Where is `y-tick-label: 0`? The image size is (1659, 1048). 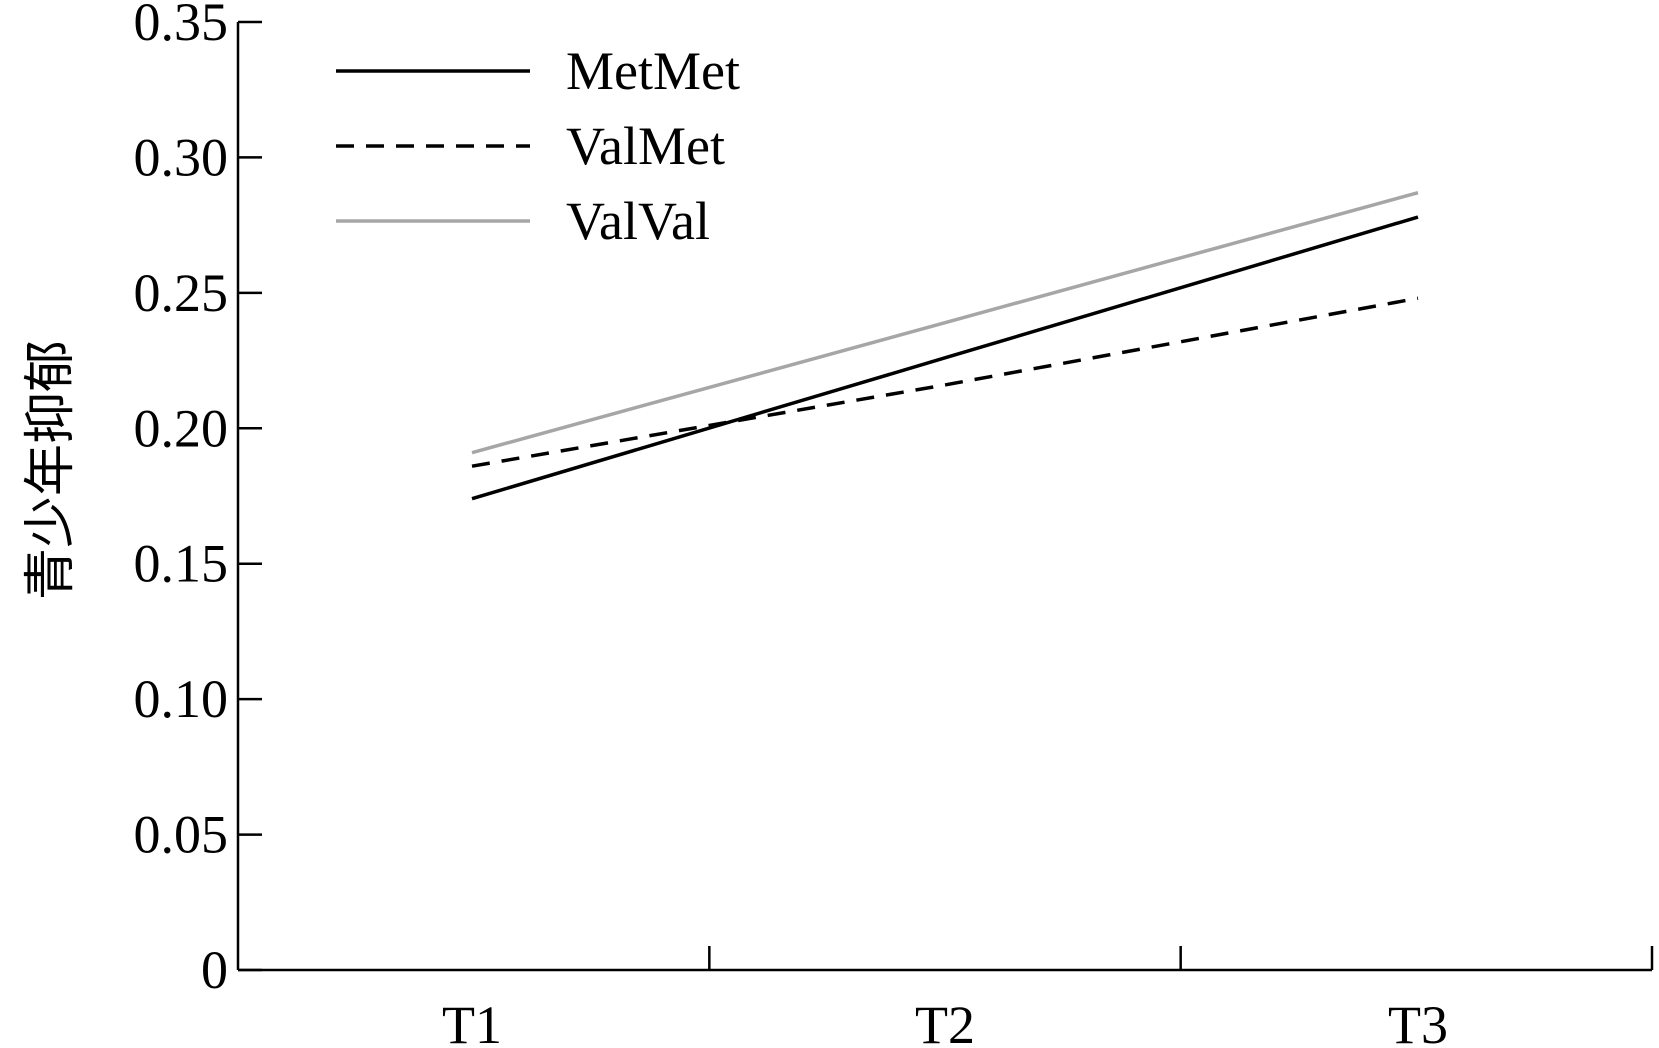 y-tick-label: 0 is located at coordinates (214, 970).